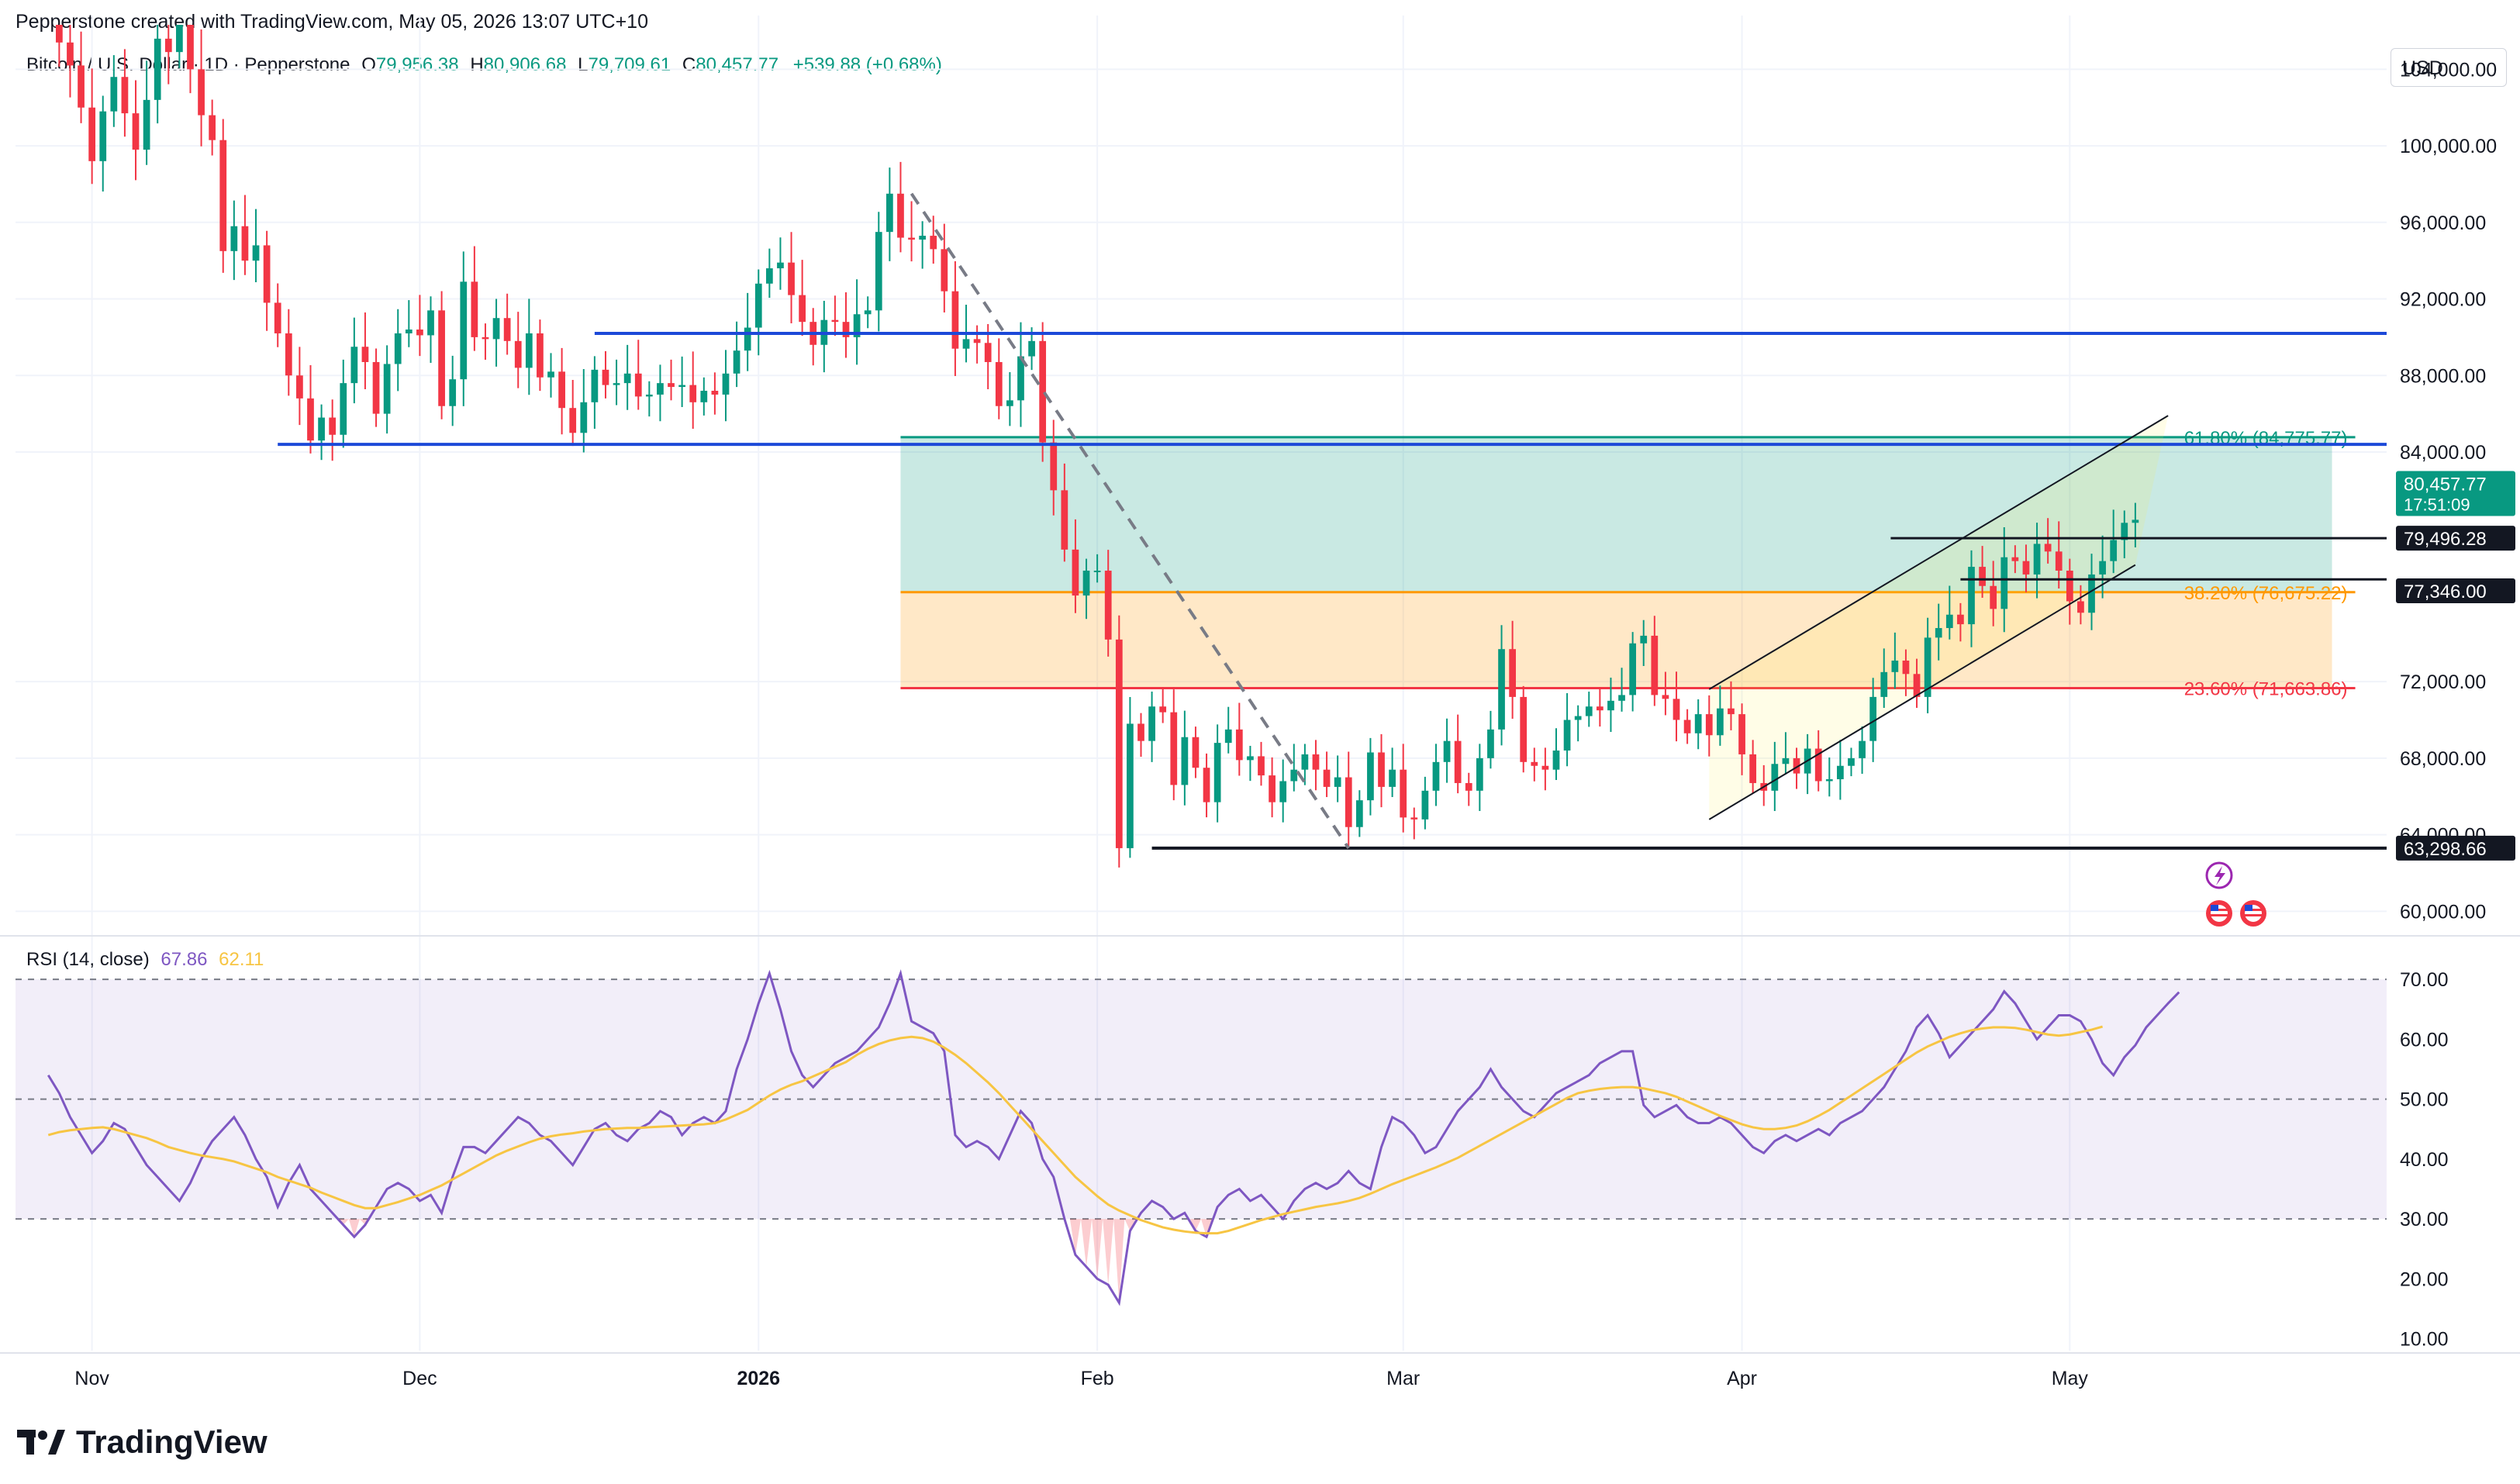  Describe the element at coordinates (2455, 539) in the screenshot. I see `level-1-badge` at that location.